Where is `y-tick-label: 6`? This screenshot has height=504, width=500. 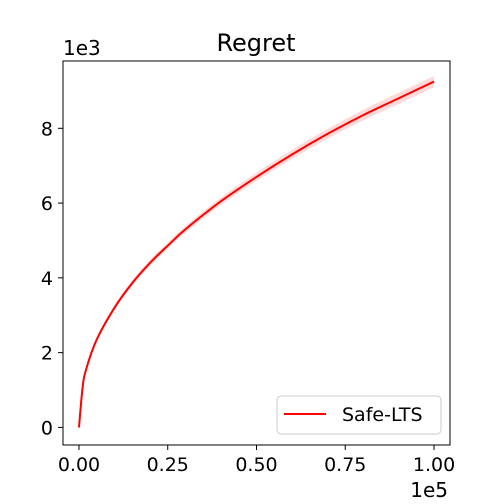 y-tick-label: 6 is located at coordinates (47, 204).